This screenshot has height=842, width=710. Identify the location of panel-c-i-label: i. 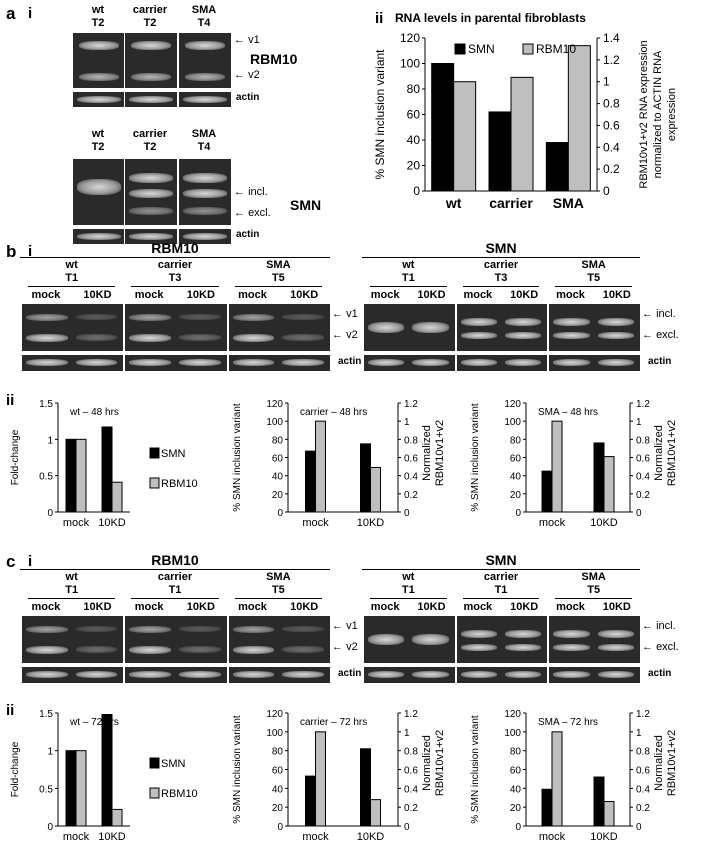
(30, 561).